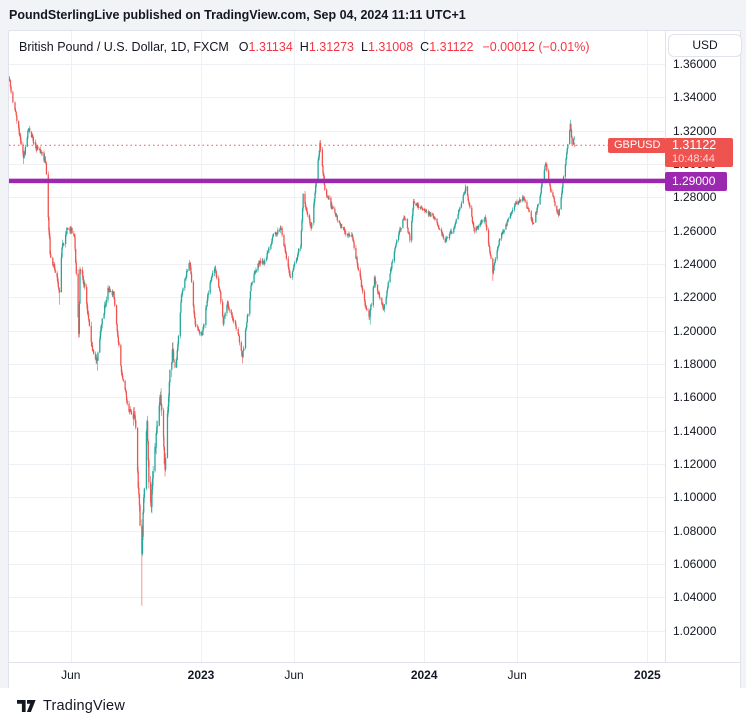 The image size is (746, 724). Describe the element at coordinates (124, 47) in the screenshot. I see `symbol-title: British Pound / U.S. Dollar, 1D, FXCM` at that location.